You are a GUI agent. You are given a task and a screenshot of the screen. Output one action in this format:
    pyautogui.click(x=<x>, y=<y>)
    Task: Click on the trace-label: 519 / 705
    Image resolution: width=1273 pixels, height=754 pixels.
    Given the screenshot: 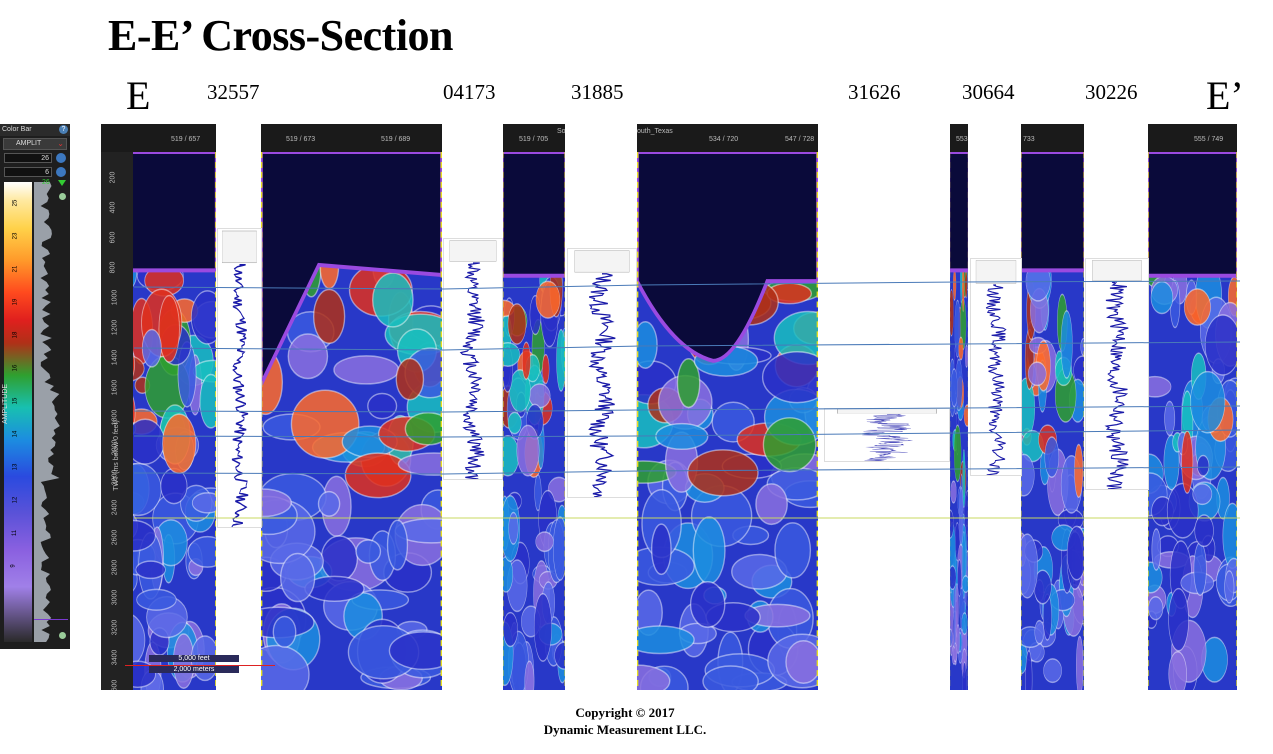 What is the action you would take?
    pyautogui.click(x=534, y=139)
    